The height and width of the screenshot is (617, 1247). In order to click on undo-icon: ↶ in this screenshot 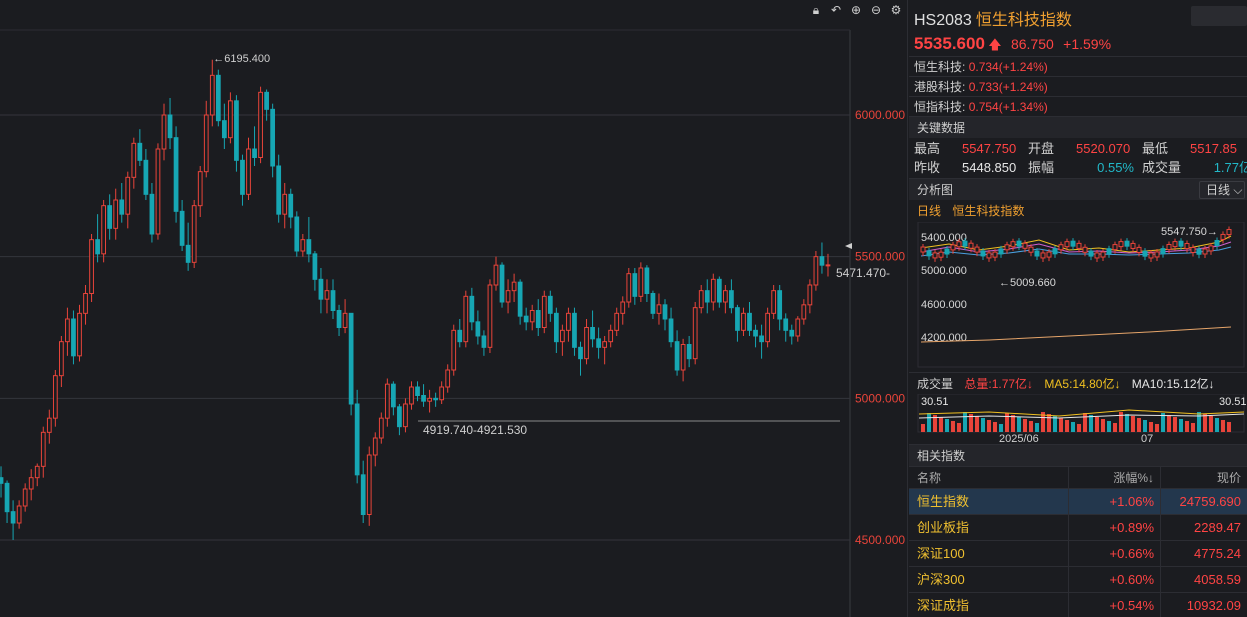, I will do `click(836, 10)`.